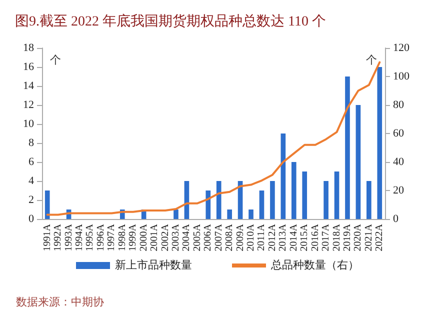 The height and width of the screenshot is (324, 435). I want to click on x-tick-label: 2016A, so click(315, 237).